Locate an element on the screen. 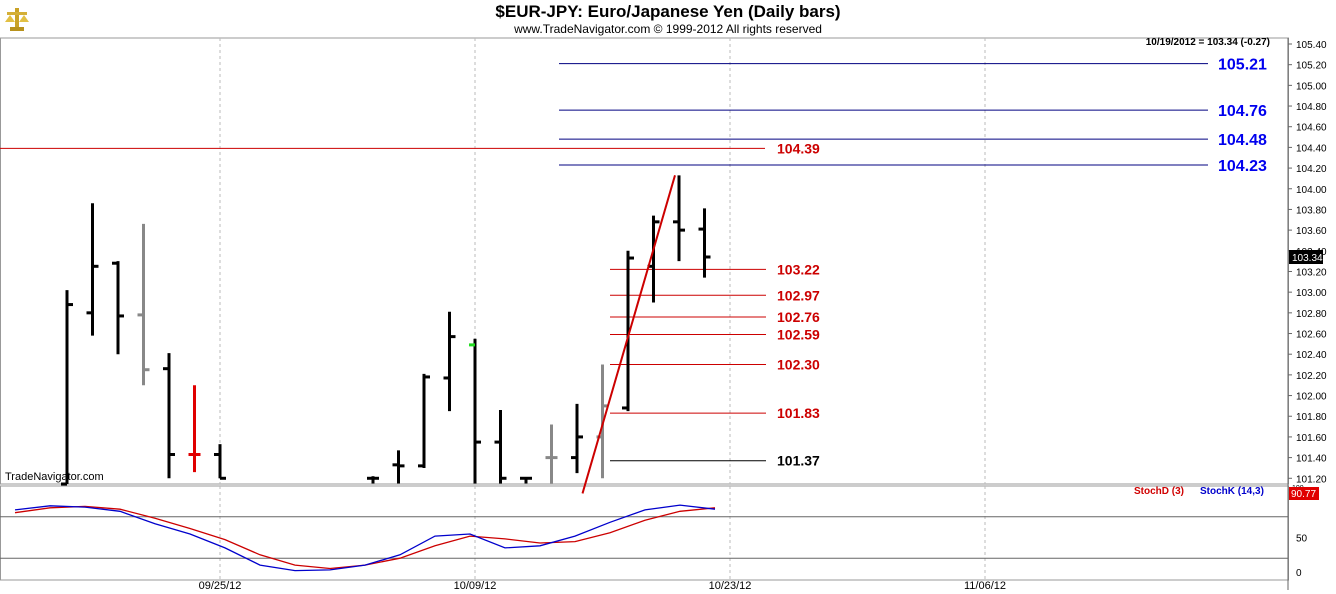 The image size is (1336, 594). price-tick-label: 102.60 is located at coordinates (1311, 335).